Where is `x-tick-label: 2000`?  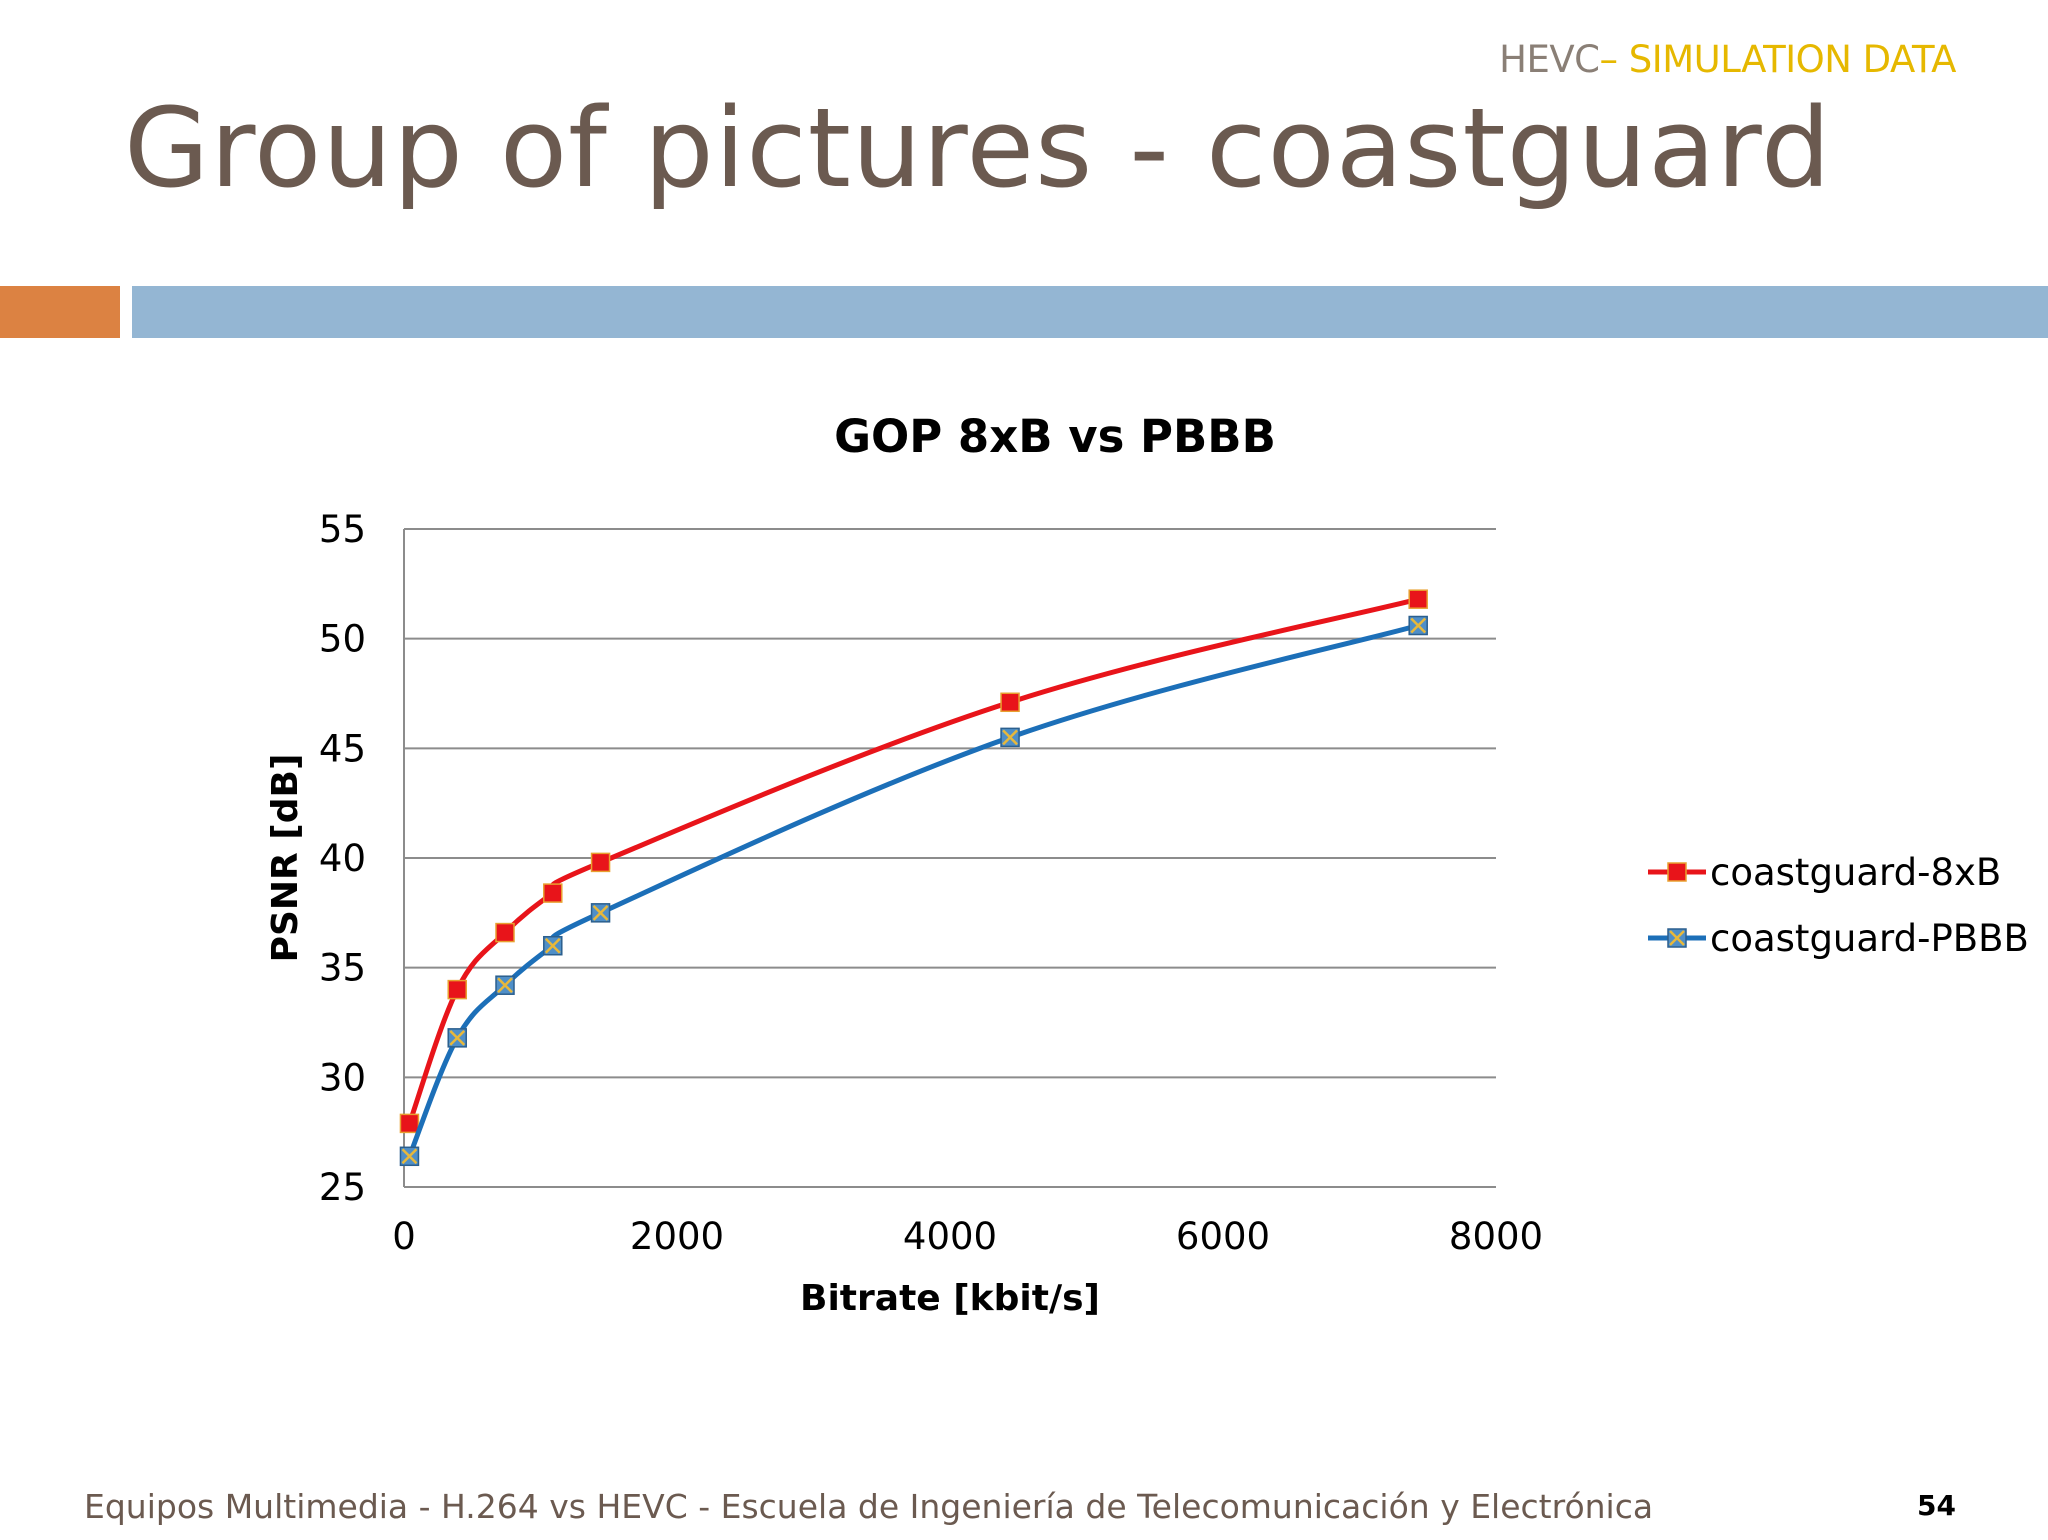 x-tick-label: 2000 is located at coordinates (677, 1236).